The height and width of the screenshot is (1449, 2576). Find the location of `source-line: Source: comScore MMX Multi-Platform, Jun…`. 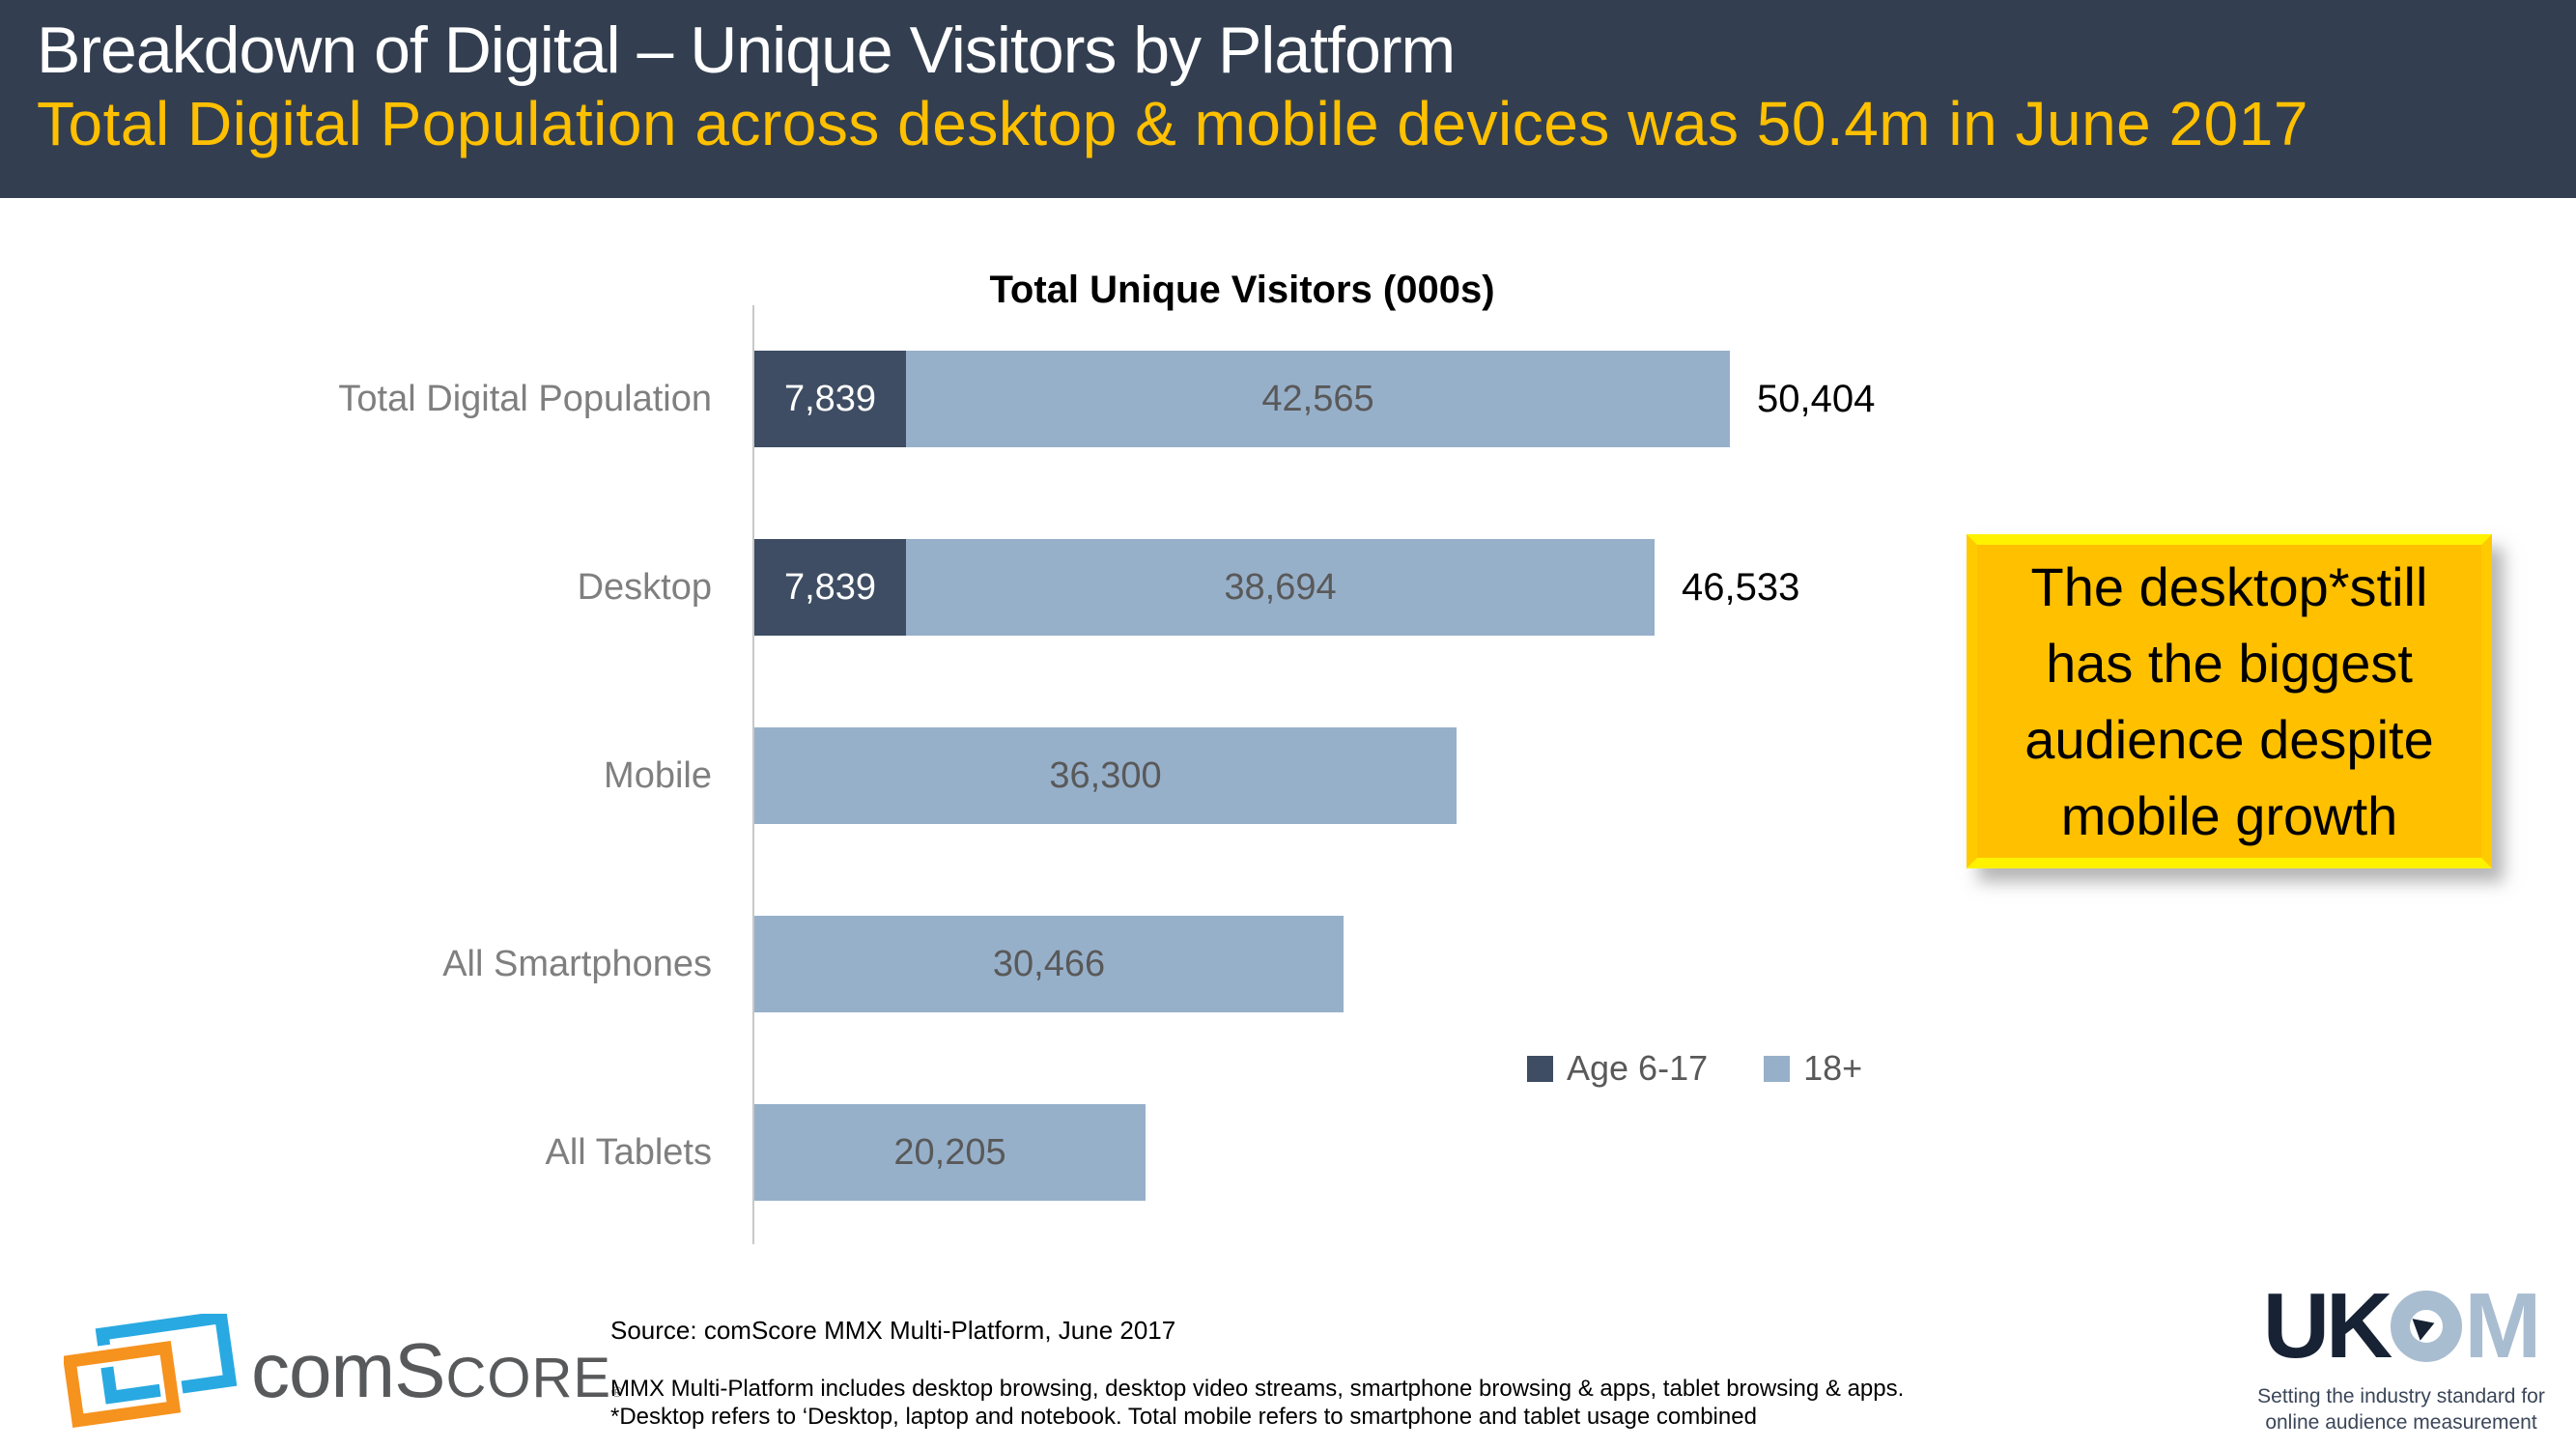

source-line: Source: comScore MMX Multi-Platform, Jun… is located at coordinates (893, 1330).